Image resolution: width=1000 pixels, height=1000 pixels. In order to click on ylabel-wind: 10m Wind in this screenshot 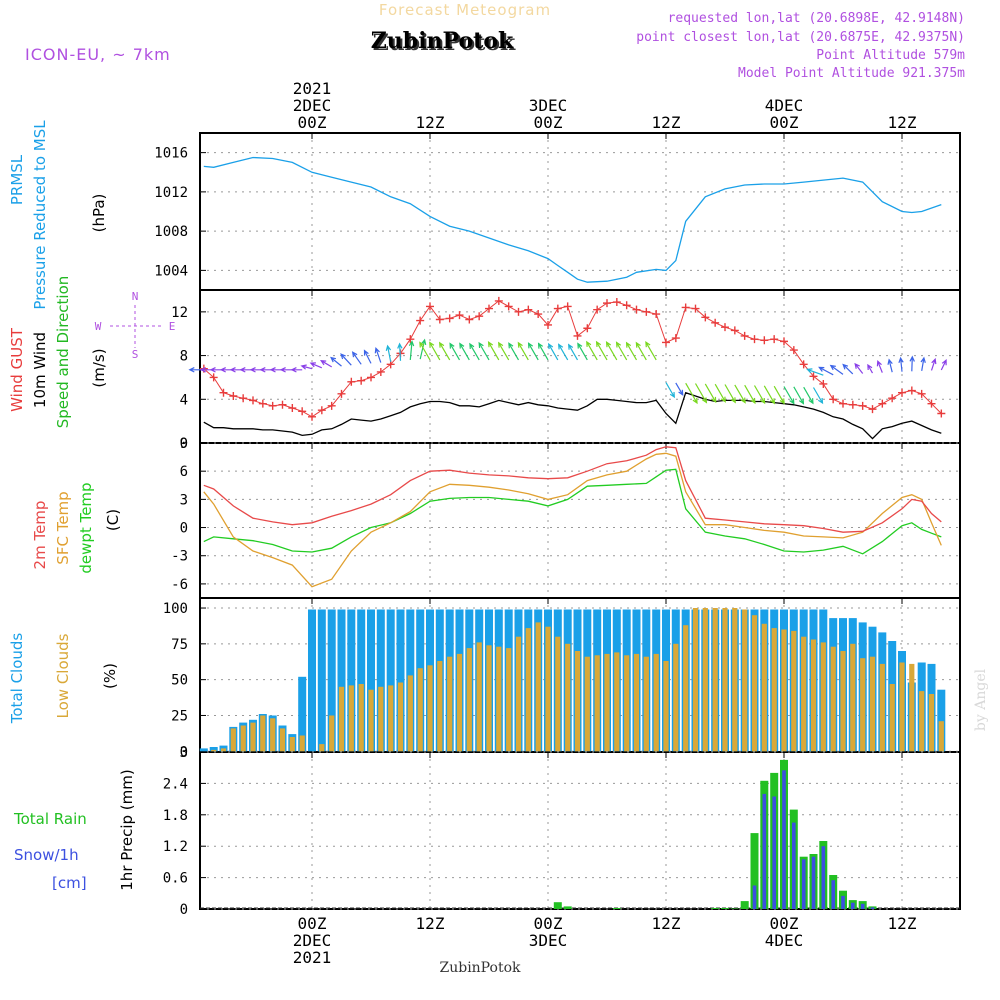, I will do `click(40, 370)`.